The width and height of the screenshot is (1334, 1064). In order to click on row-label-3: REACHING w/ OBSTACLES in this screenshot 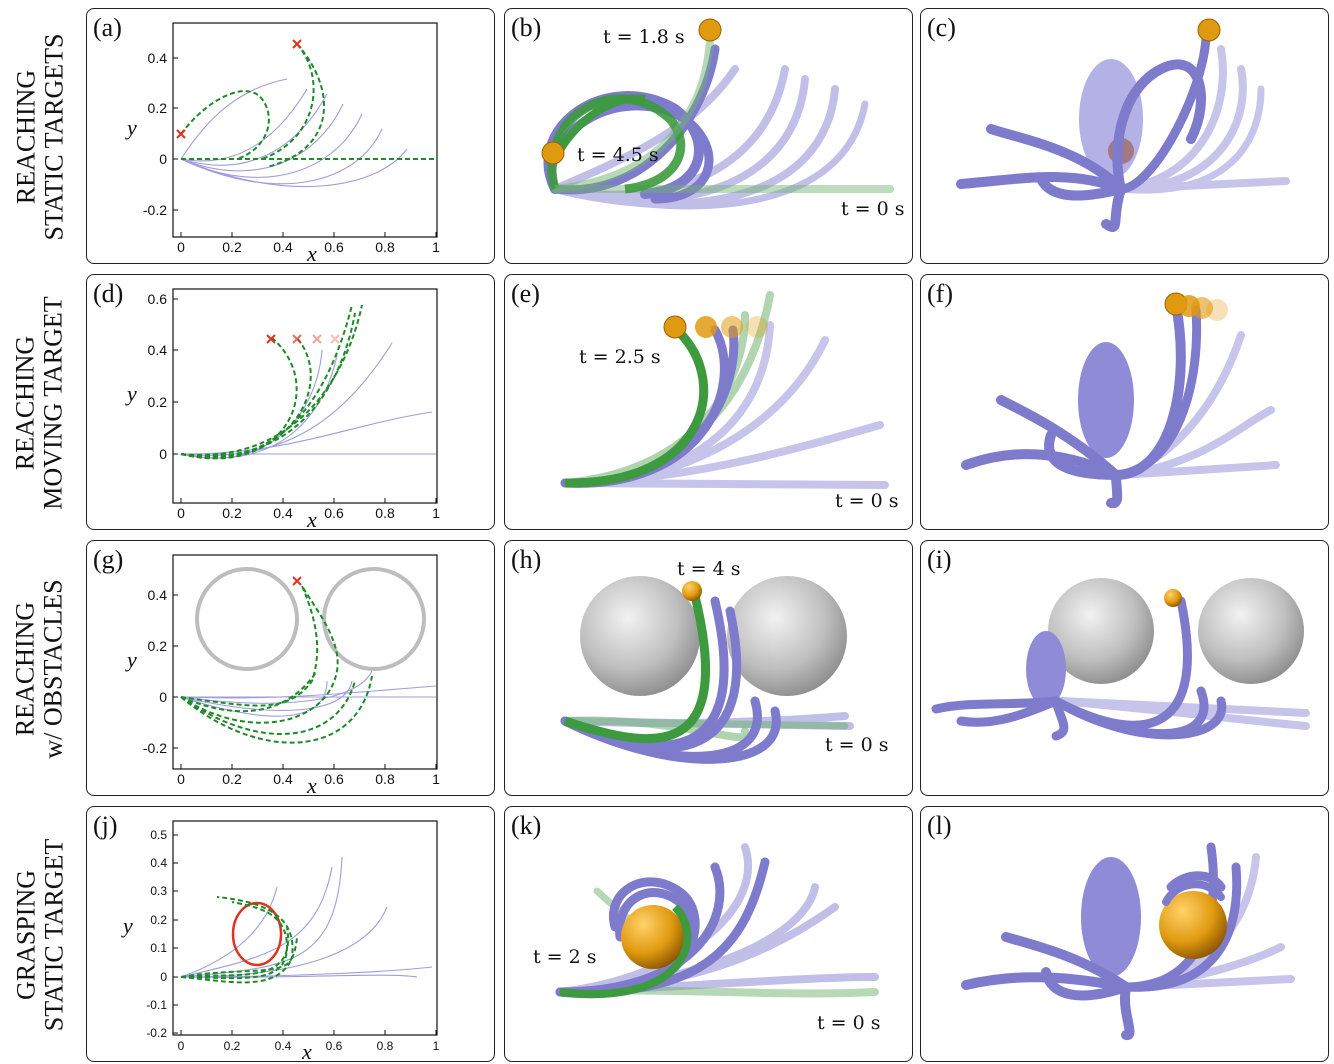, I will do `click(40, 669)`.